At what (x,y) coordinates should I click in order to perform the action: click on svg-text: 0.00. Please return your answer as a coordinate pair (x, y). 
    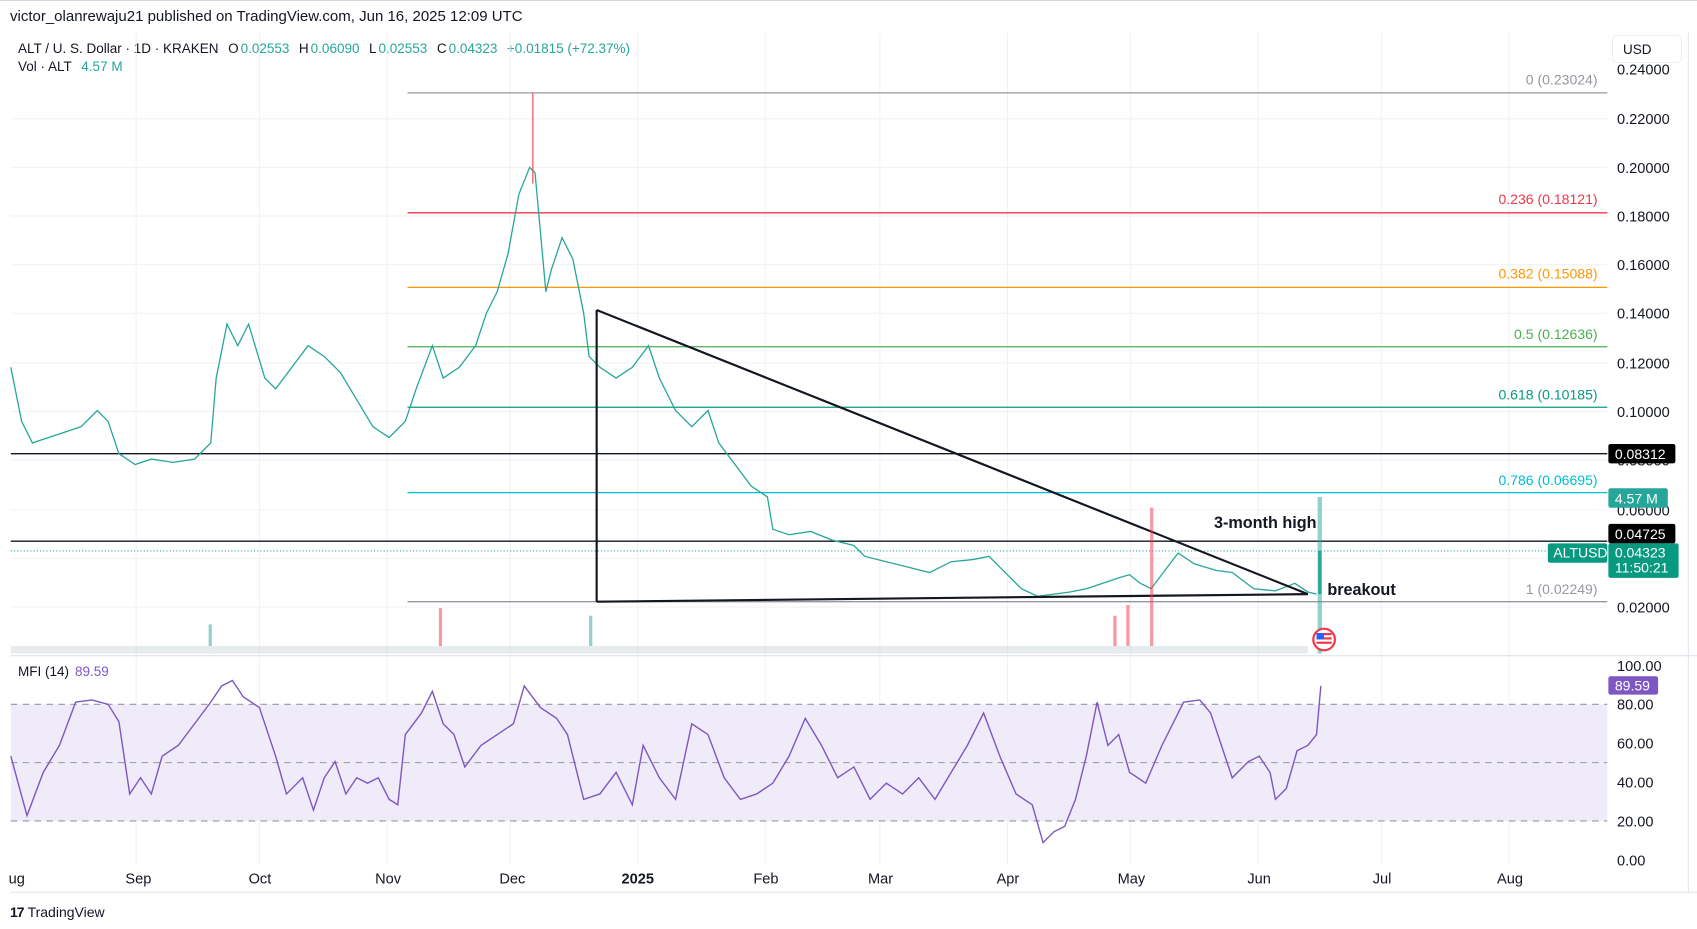
    Looking at the image, I should click on (1631, 861).